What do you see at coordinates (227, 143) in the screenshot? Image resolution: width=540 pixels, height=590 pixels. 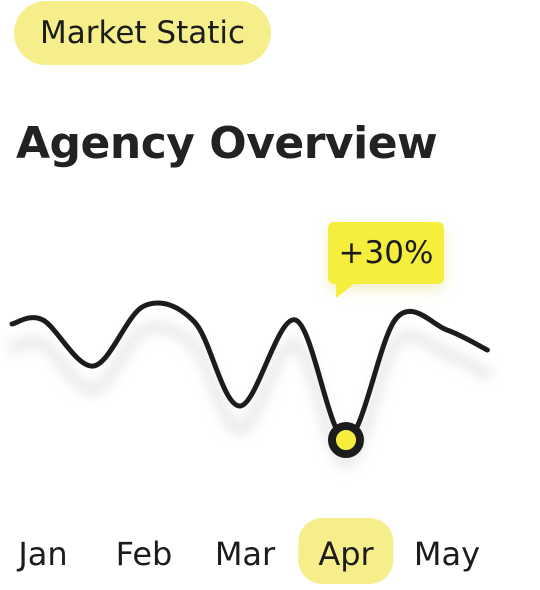 I see `page-title: Agency Overview` at bounding box center [227, 143].